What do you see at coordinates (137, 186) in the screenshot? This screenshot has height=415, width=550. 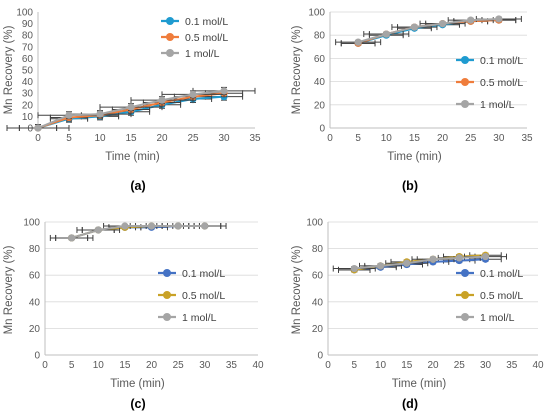 I see `panel-label: (a)` at bounding box center [137, 186].